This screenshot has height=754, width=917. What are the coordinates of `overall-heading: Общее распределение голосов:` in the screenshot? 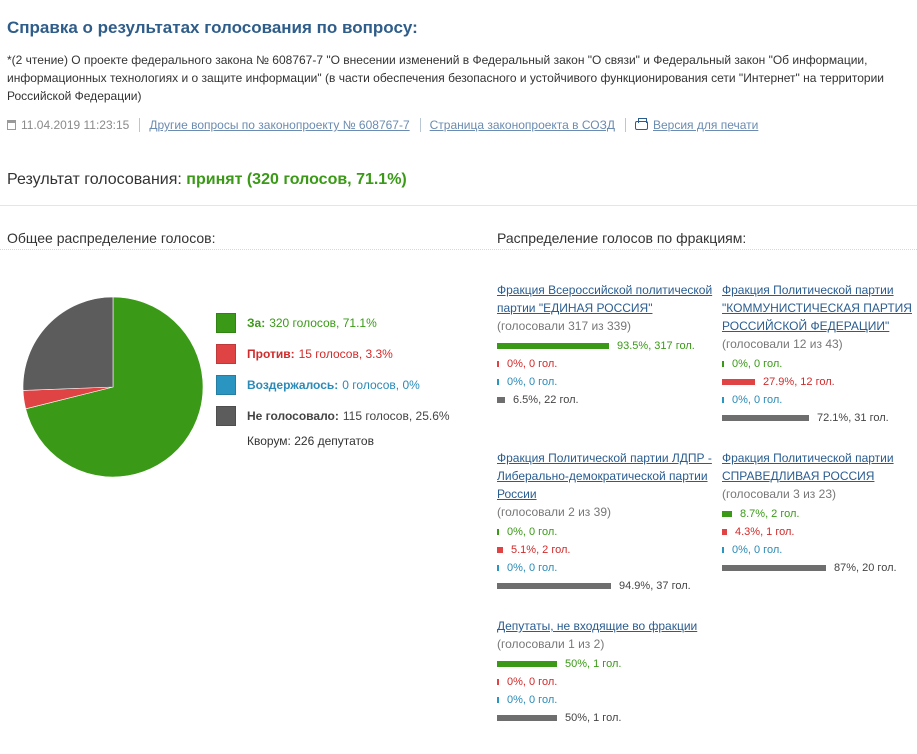 It's located at (111, 238).